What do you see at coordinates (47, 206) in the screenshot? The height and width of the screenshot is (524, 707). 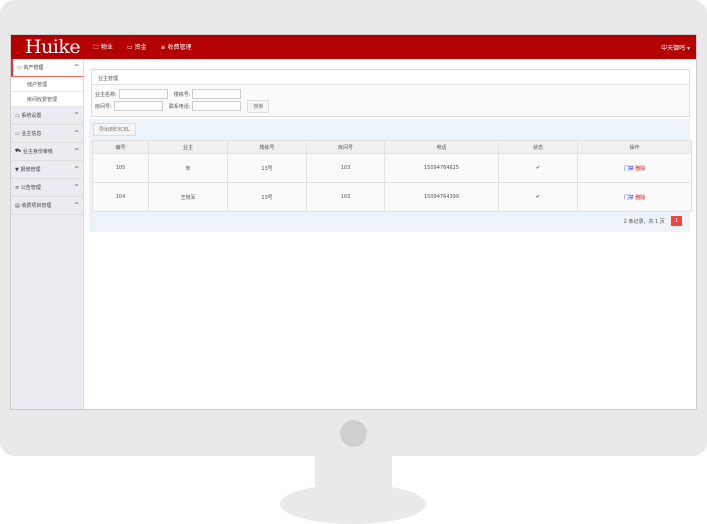 I see `sidebar-item: ▤ 收费项目管理 ^` at bounding box center [47, 206].